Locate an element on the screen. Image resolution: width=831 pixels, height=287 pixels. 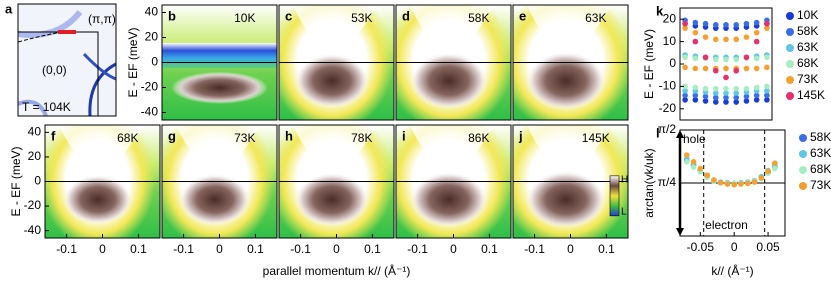
y-tick-label: π/2 is located at coordinates (667, 129).